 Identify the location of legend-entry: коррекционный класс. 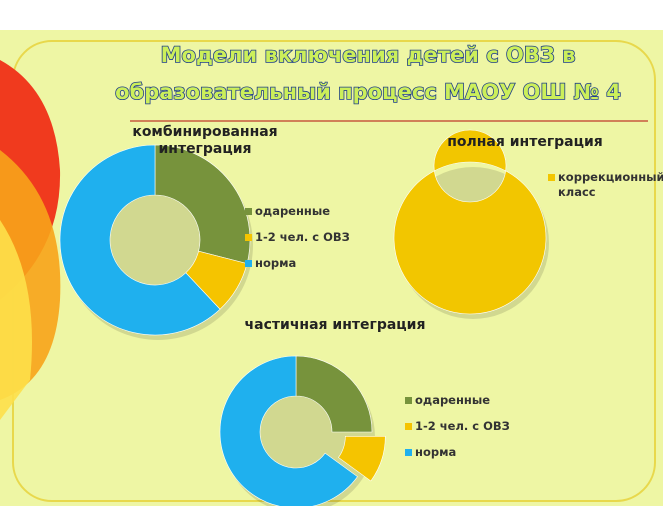
(605, 185).